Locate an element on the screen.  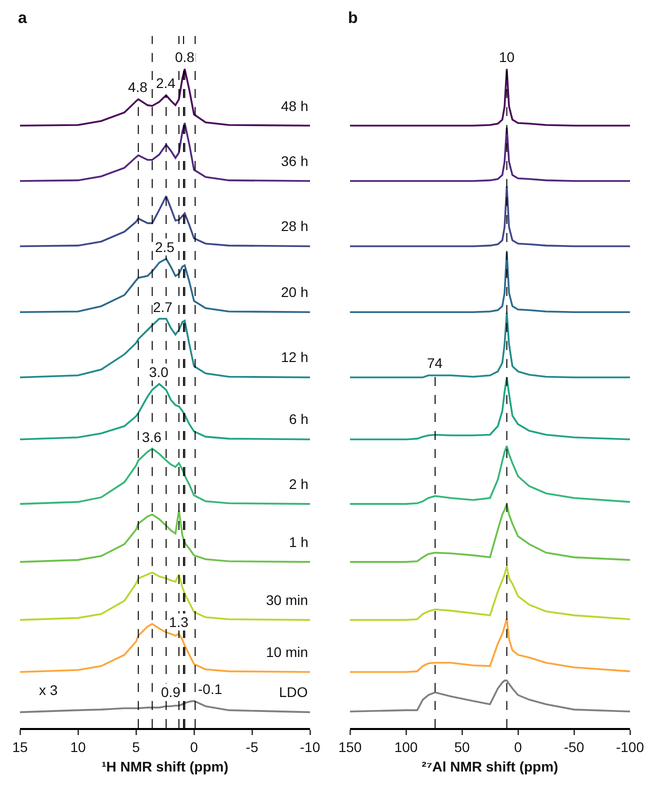
series-label: 2 h is located at coordinates (298, 484).